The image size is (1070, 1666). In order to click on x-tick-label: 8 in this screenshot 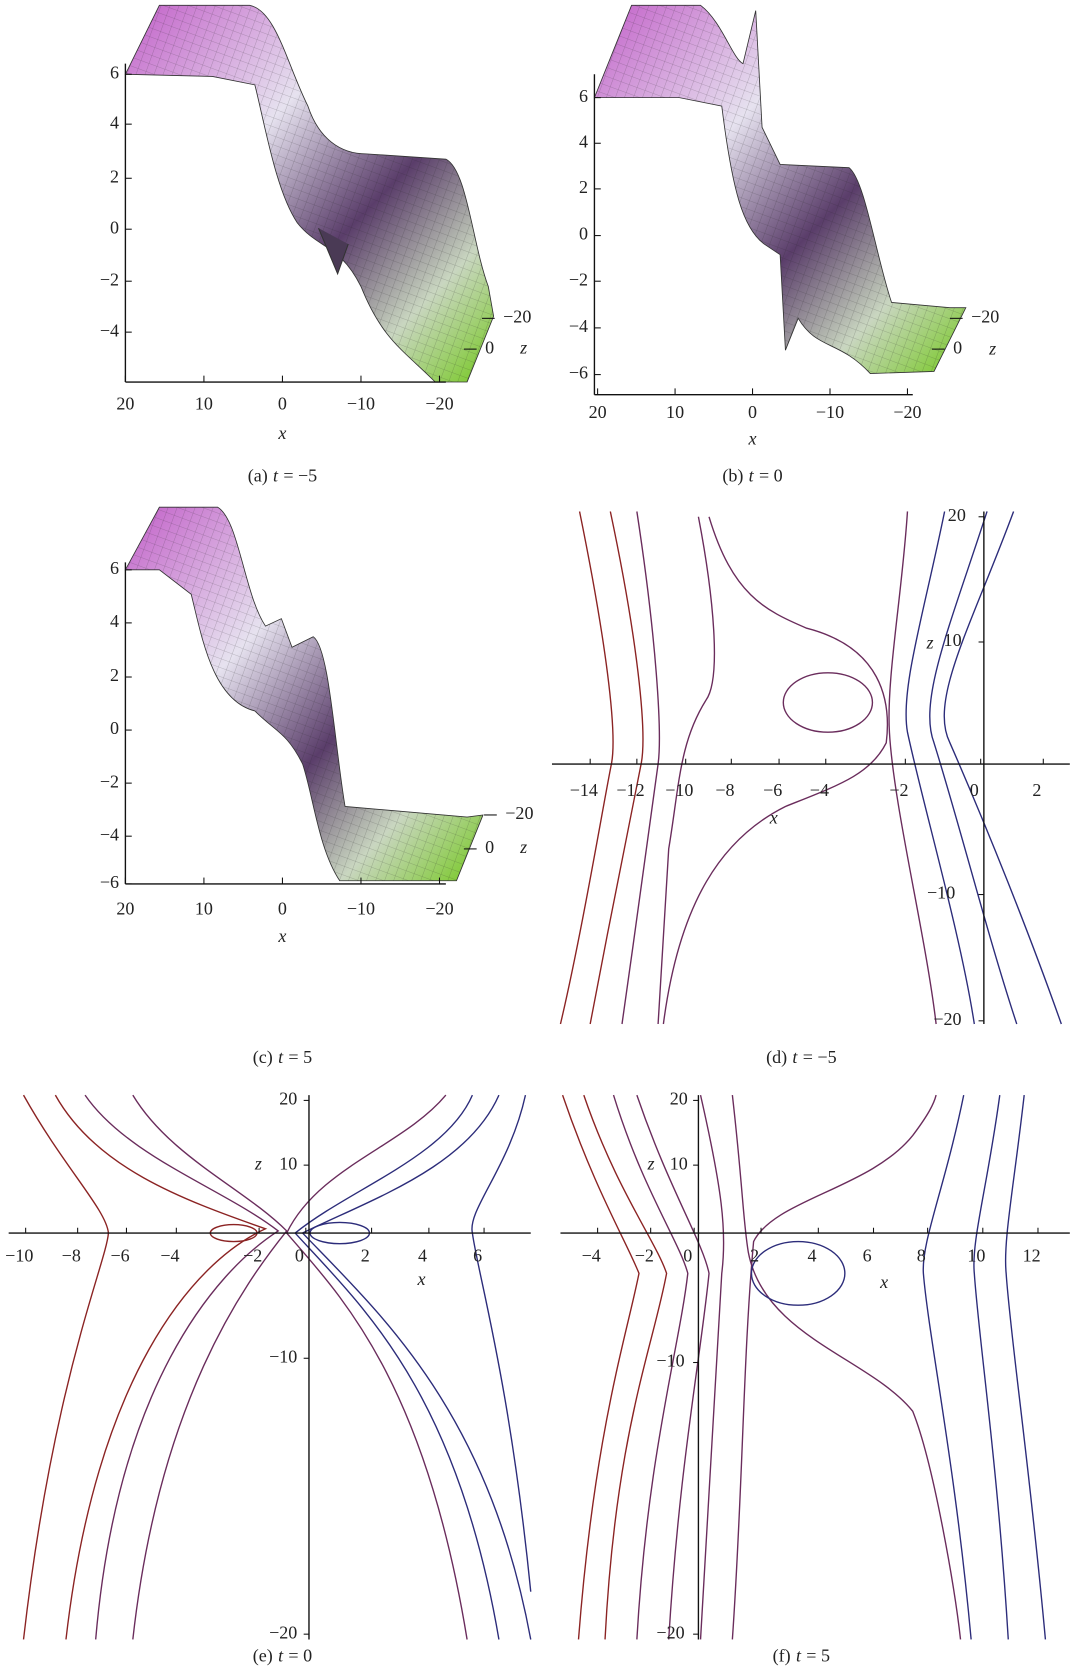, I will do `click(921, 1256)`.